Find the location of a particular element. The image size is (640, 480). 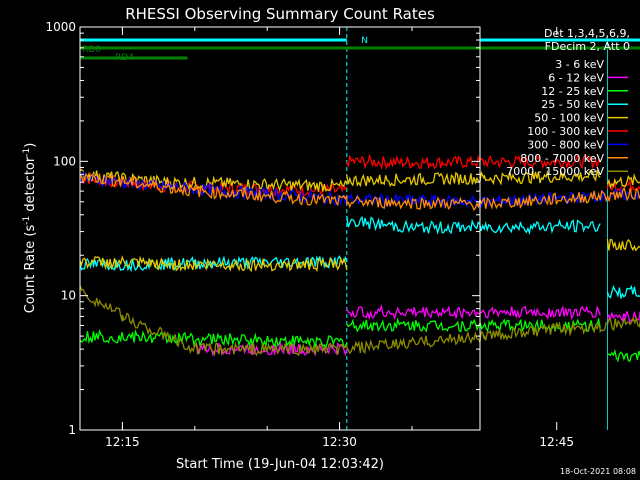

y-tick-label: 100 is located at coordinates (64, 161).